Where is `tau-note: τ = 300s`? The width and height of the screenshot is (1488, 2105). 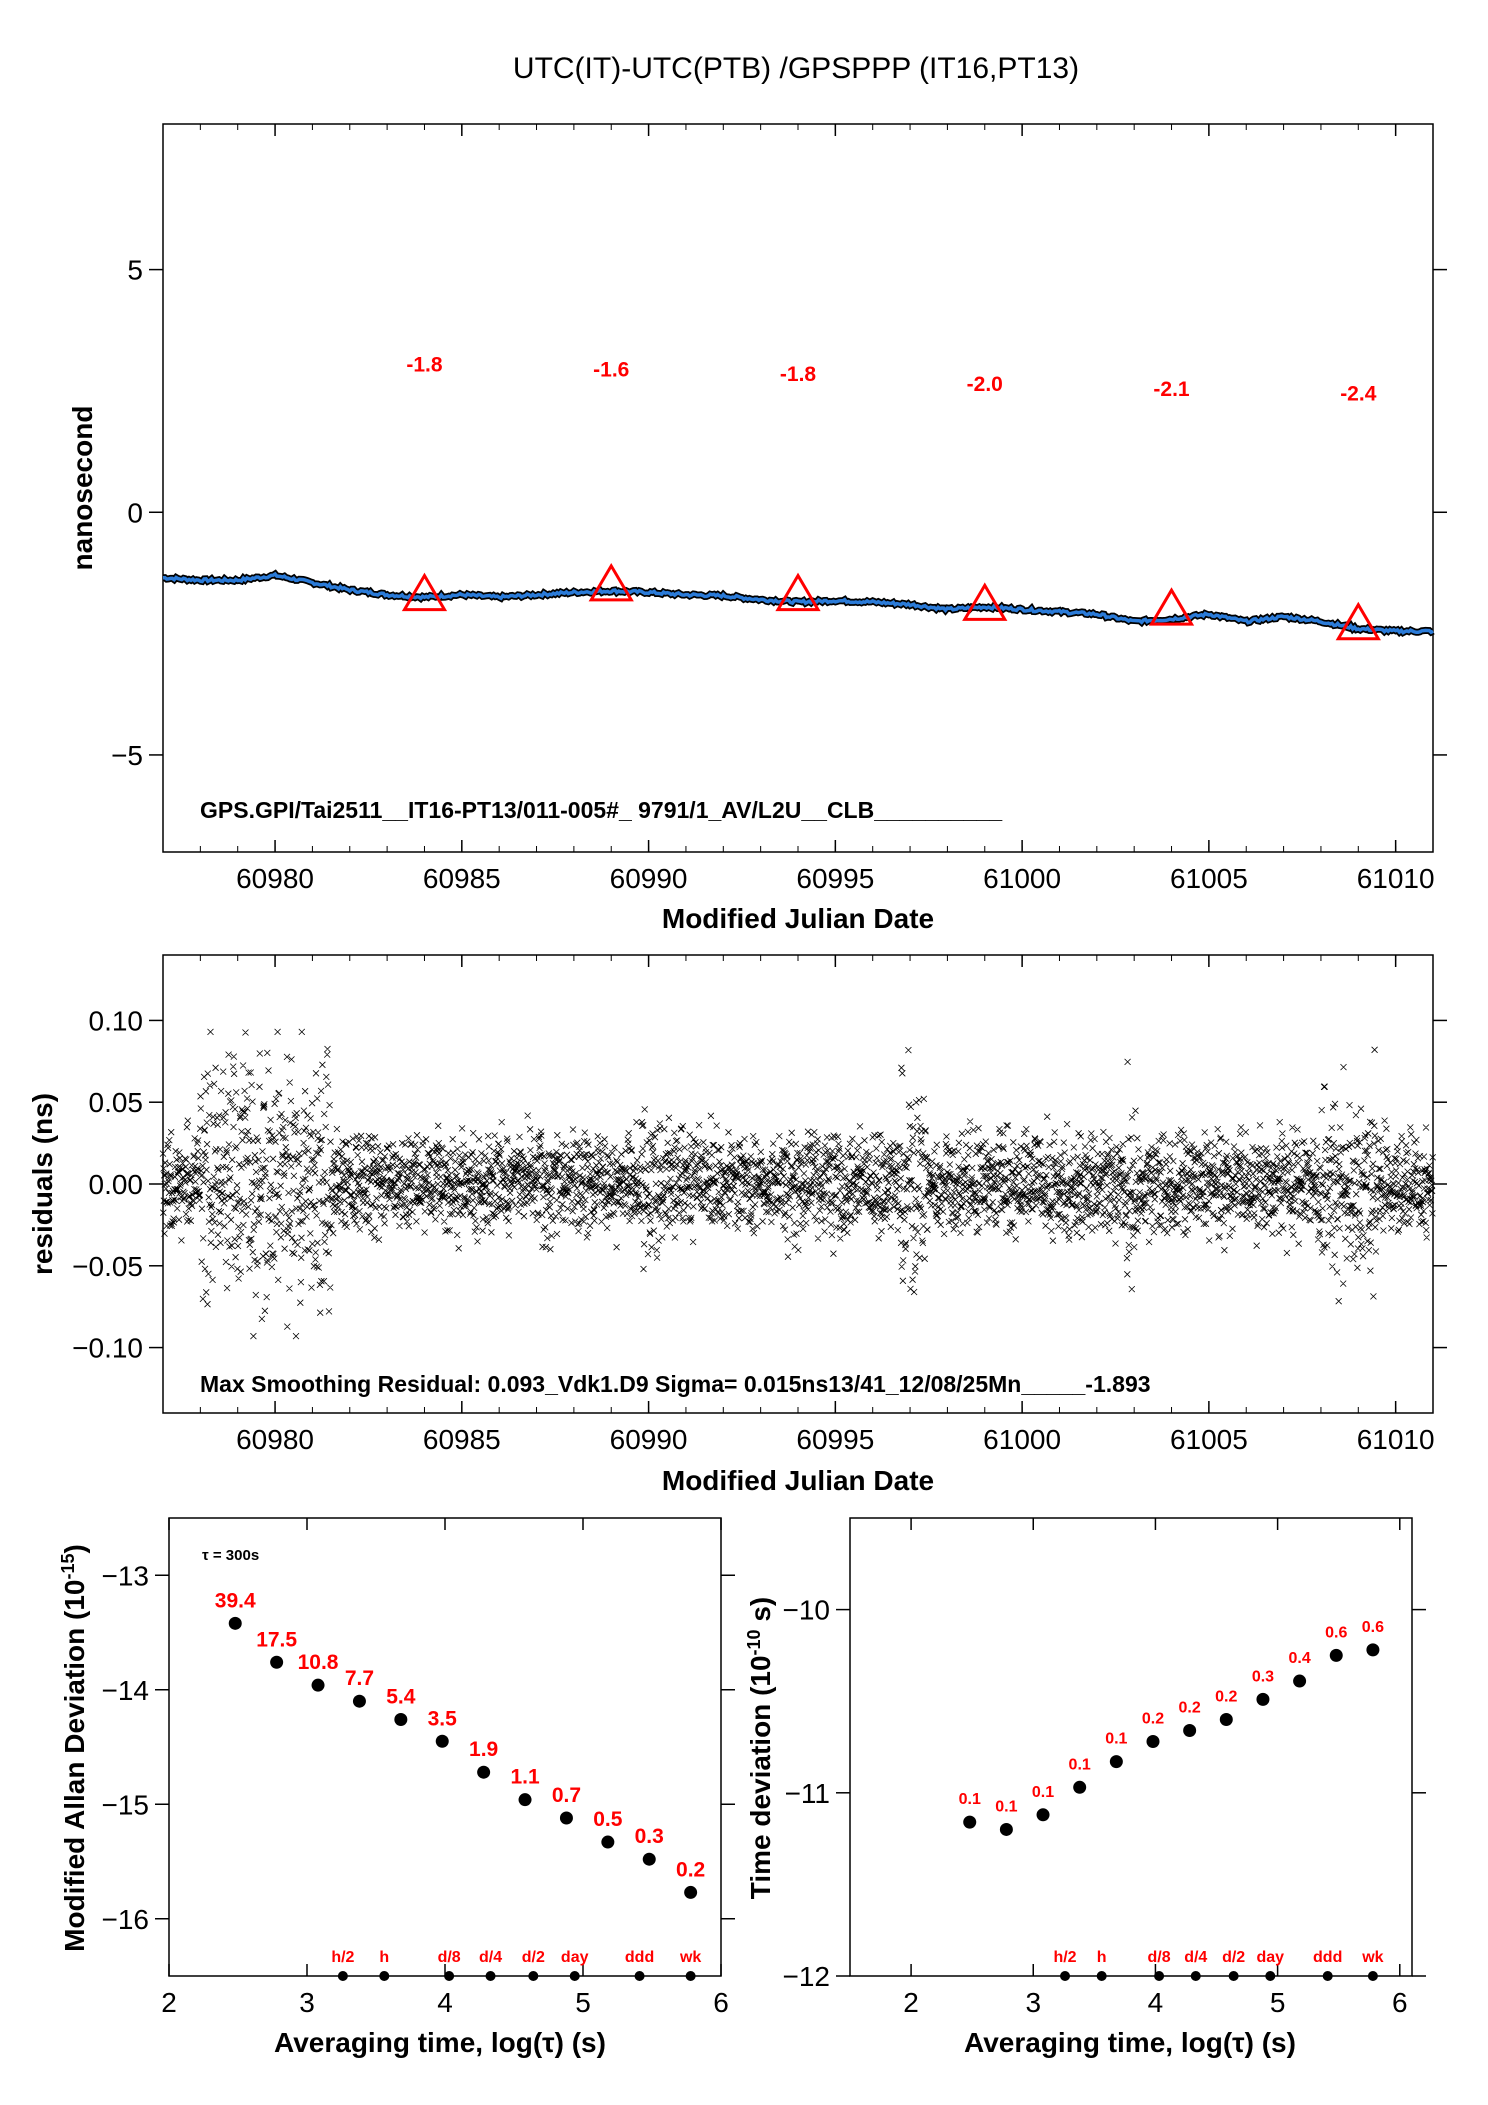
tau-note: τ = 300s is located at coordinates (230, 1555).